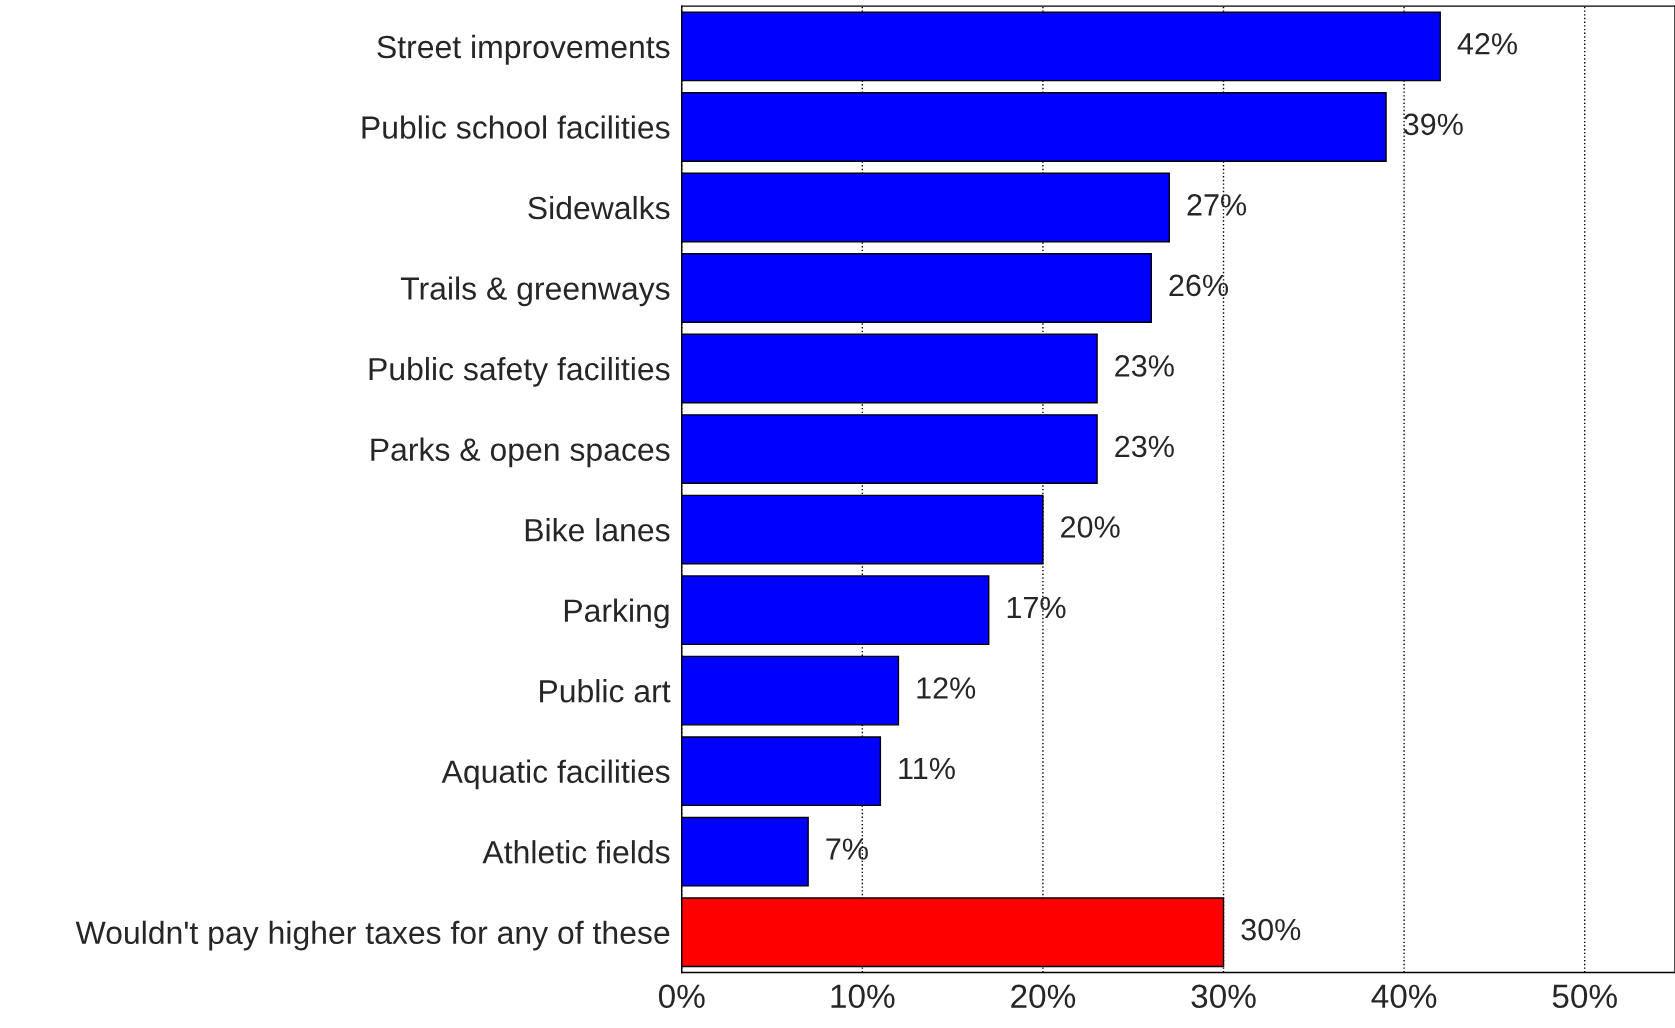  What do you see at coordinates (576, 852) in the screenshot?
I see `y-tick-label: Athletic fields` at bounding box center [576, 852].